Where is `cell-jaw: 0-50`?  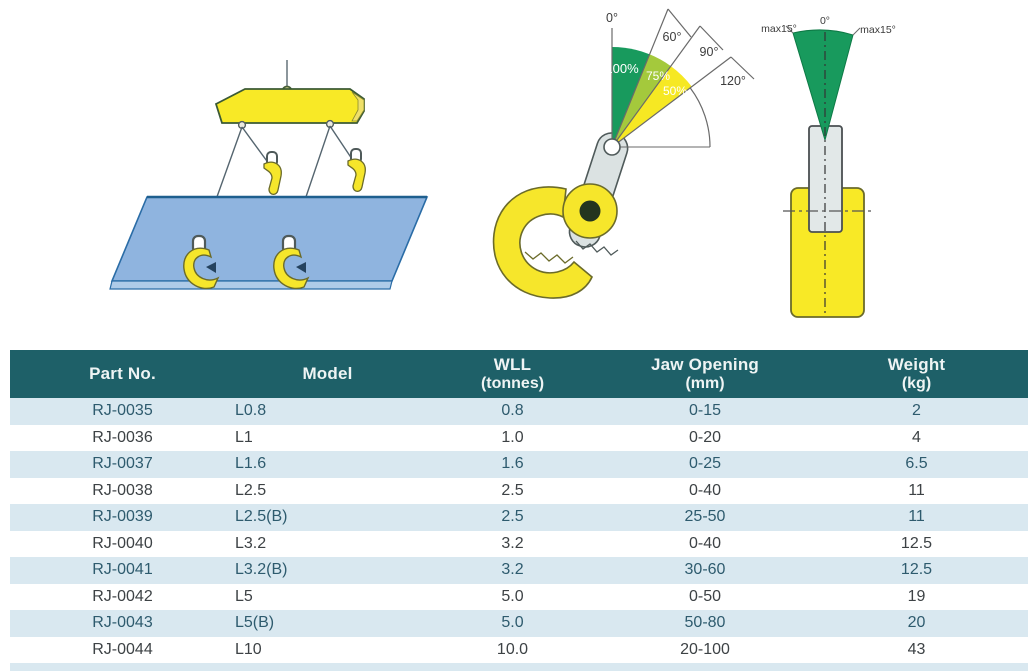 cell-jaw: 0-50 is located at coordinates (705, 596).